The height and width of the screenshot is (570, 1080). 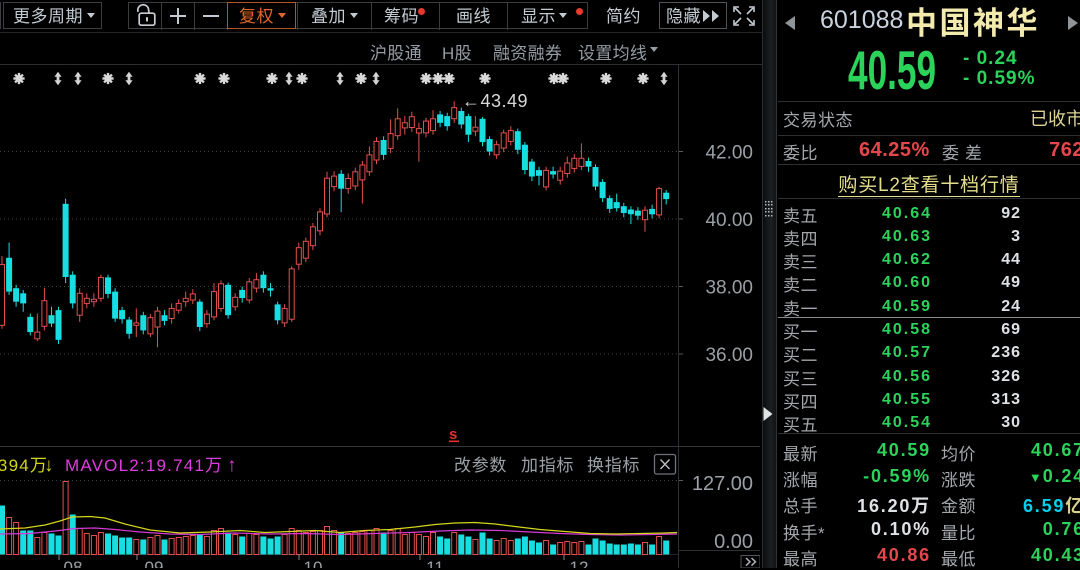 I want to click on svg-text: 改参数, so click(x=480, y=465).